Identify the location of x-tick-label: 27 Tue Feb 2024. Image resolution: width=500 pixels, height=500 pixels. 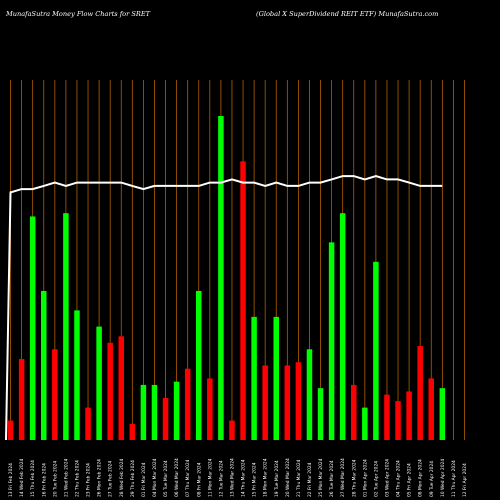
(111, 479).